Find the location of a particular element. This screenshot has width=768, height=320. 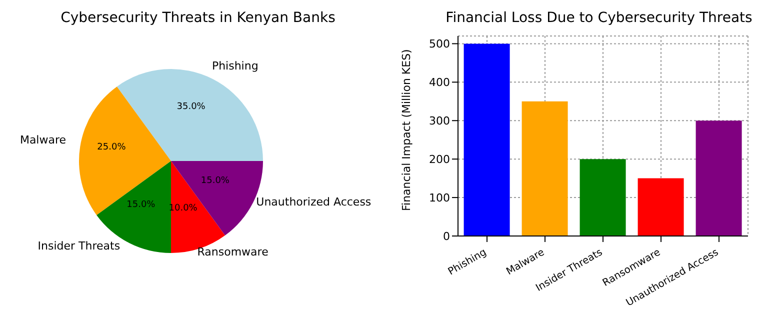

y-axis-title: Financial Impact (Million KES) is located at coordinates (406, 130).